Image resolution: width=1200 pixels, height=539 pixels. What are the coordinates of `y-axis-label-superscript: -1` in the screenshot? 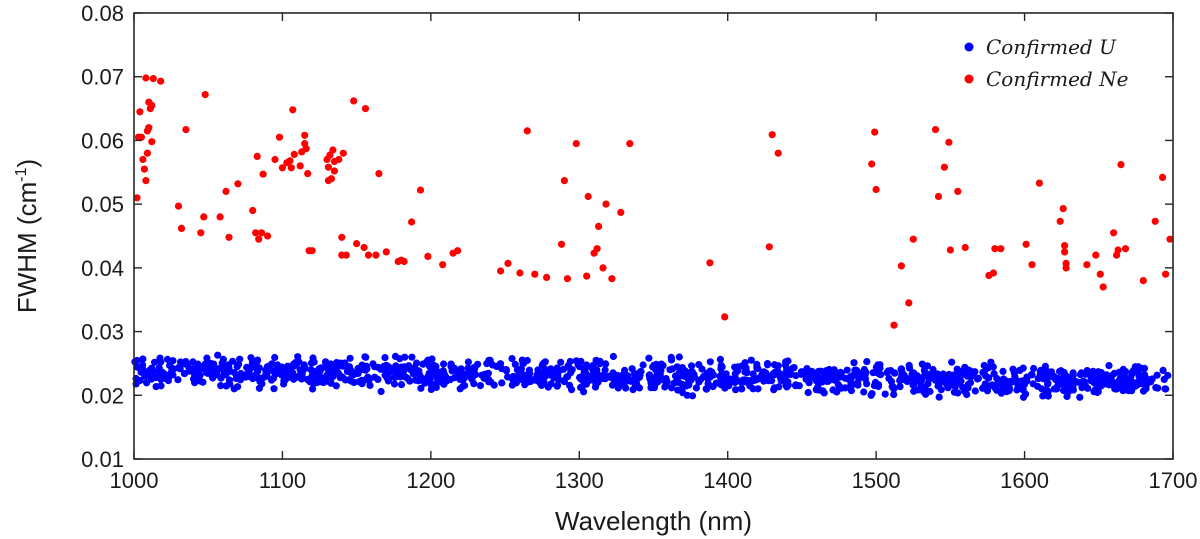 It's located at (21, 174).